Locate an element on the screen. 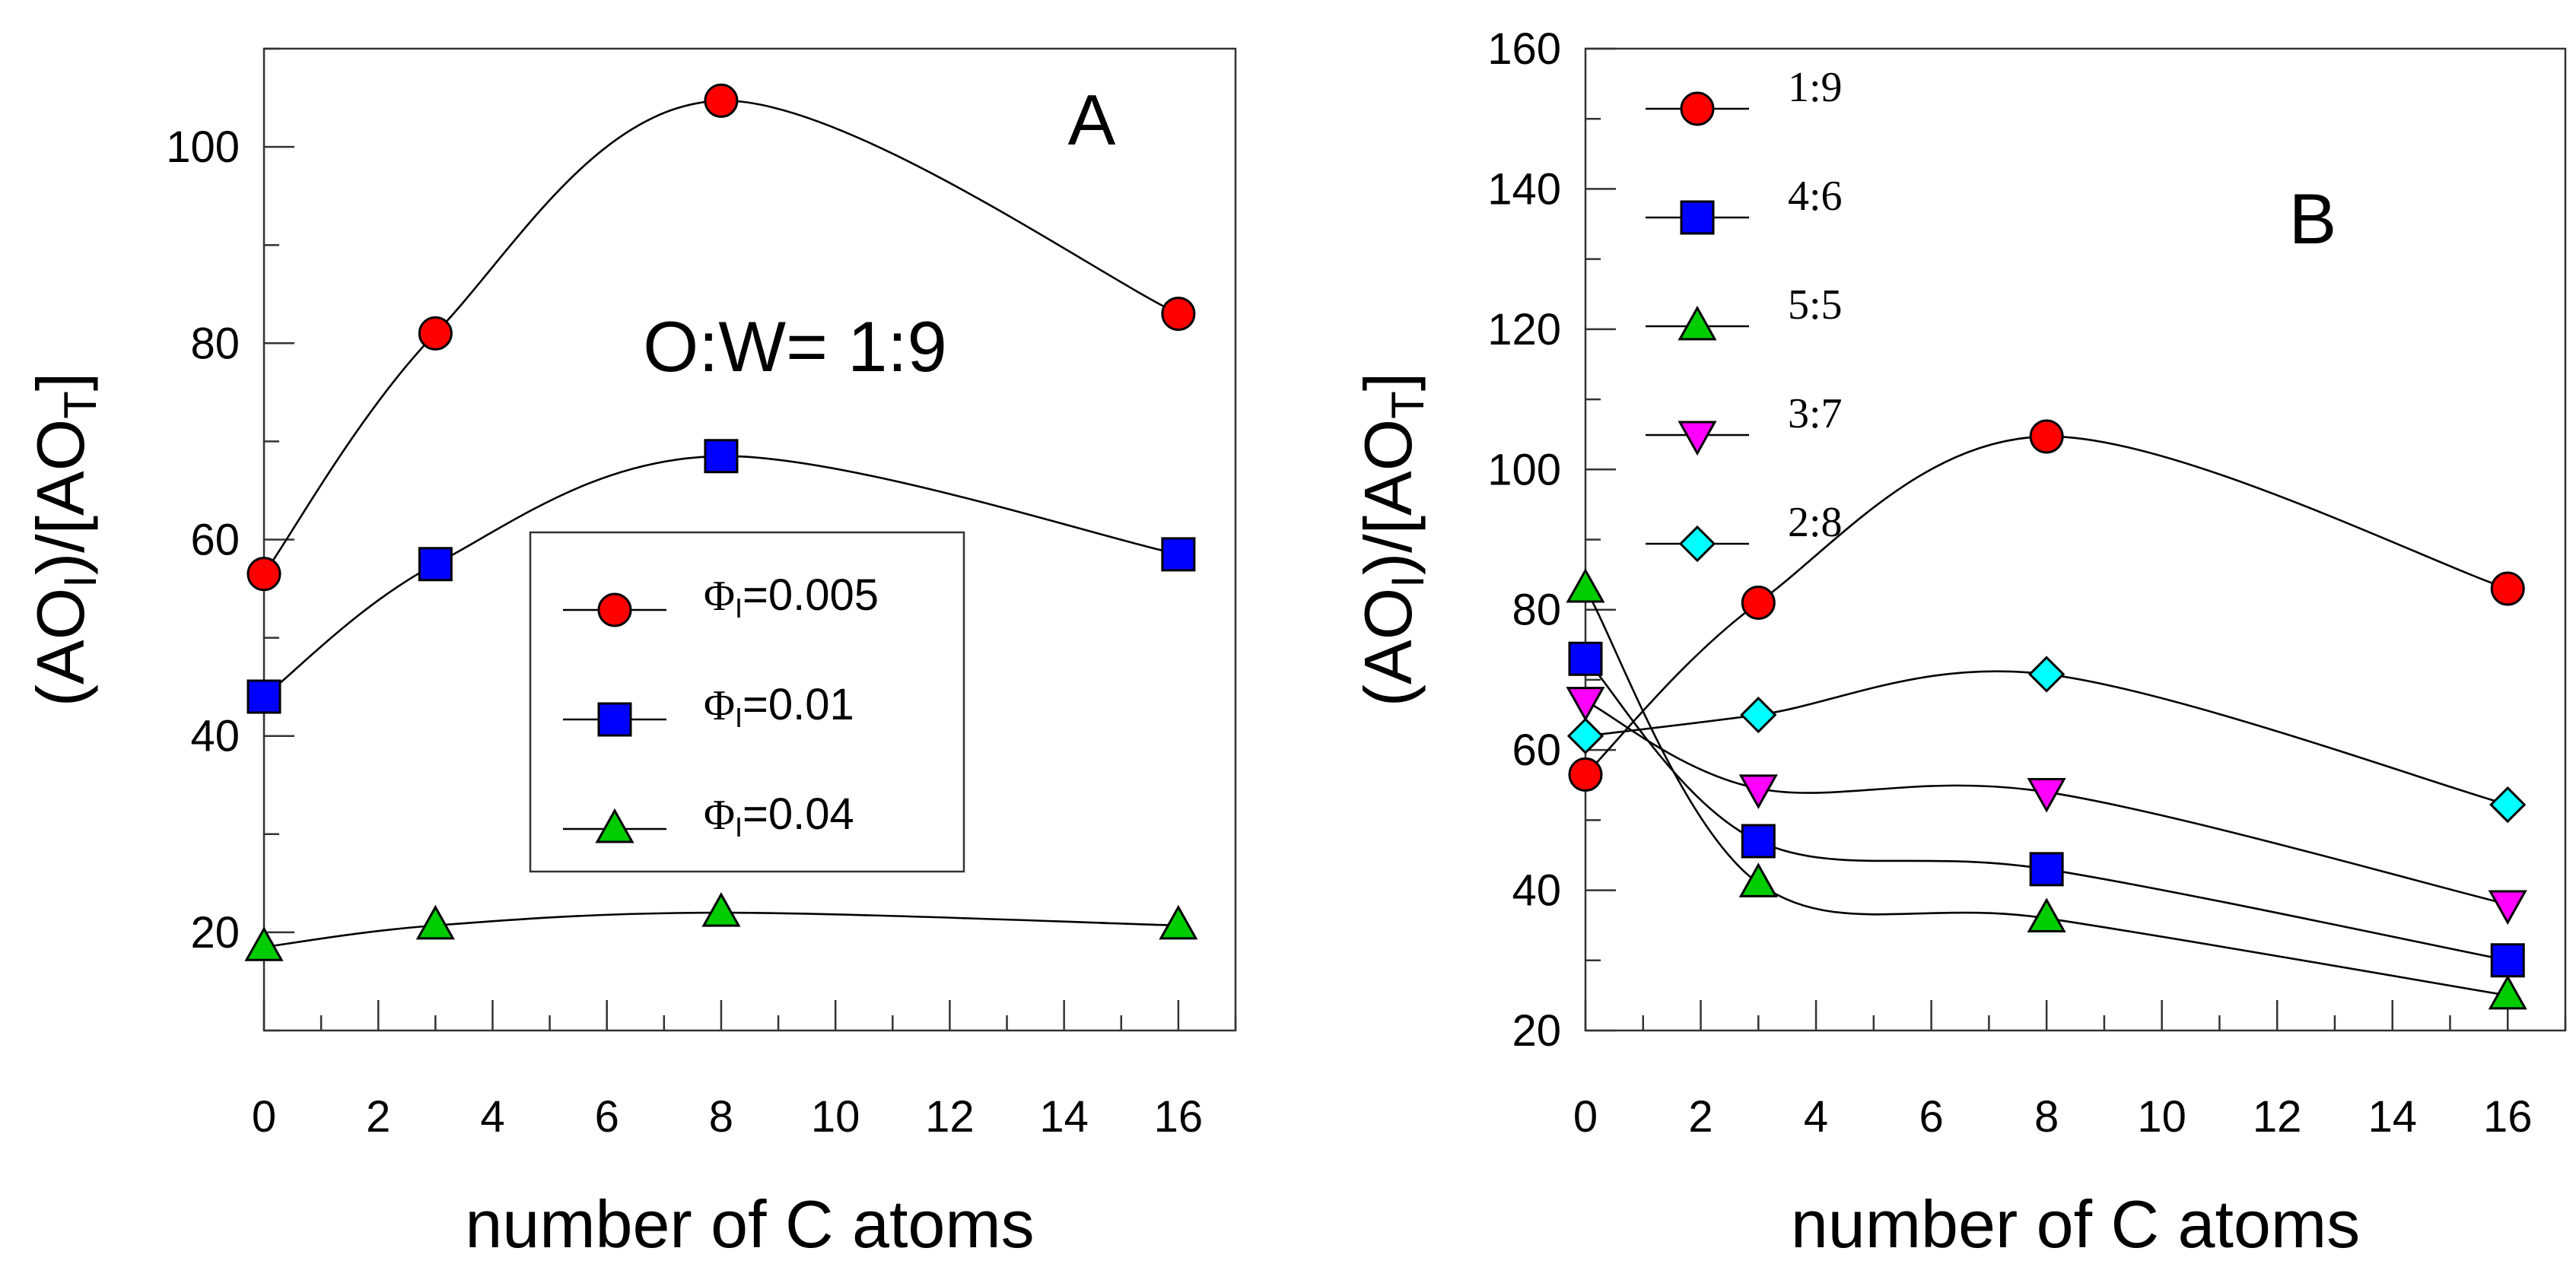 Image resolution: width=2576 pixels, height=1283 pixels. legend-label: 4:6 is located at coordinates (1815, 196).